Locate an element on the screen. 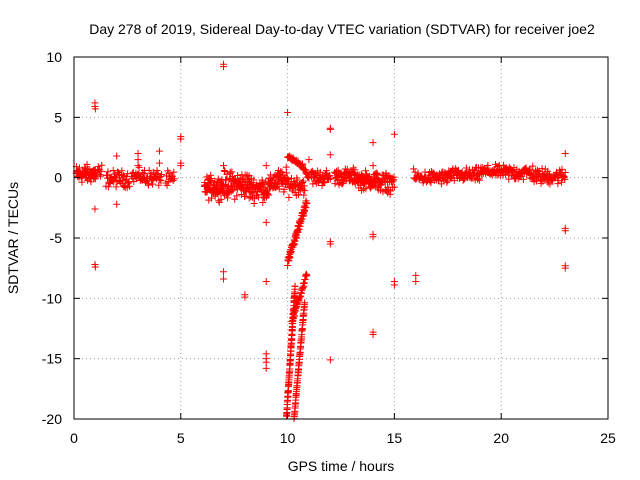  y-tick-label: -15 is located at coordinates (52, 359).